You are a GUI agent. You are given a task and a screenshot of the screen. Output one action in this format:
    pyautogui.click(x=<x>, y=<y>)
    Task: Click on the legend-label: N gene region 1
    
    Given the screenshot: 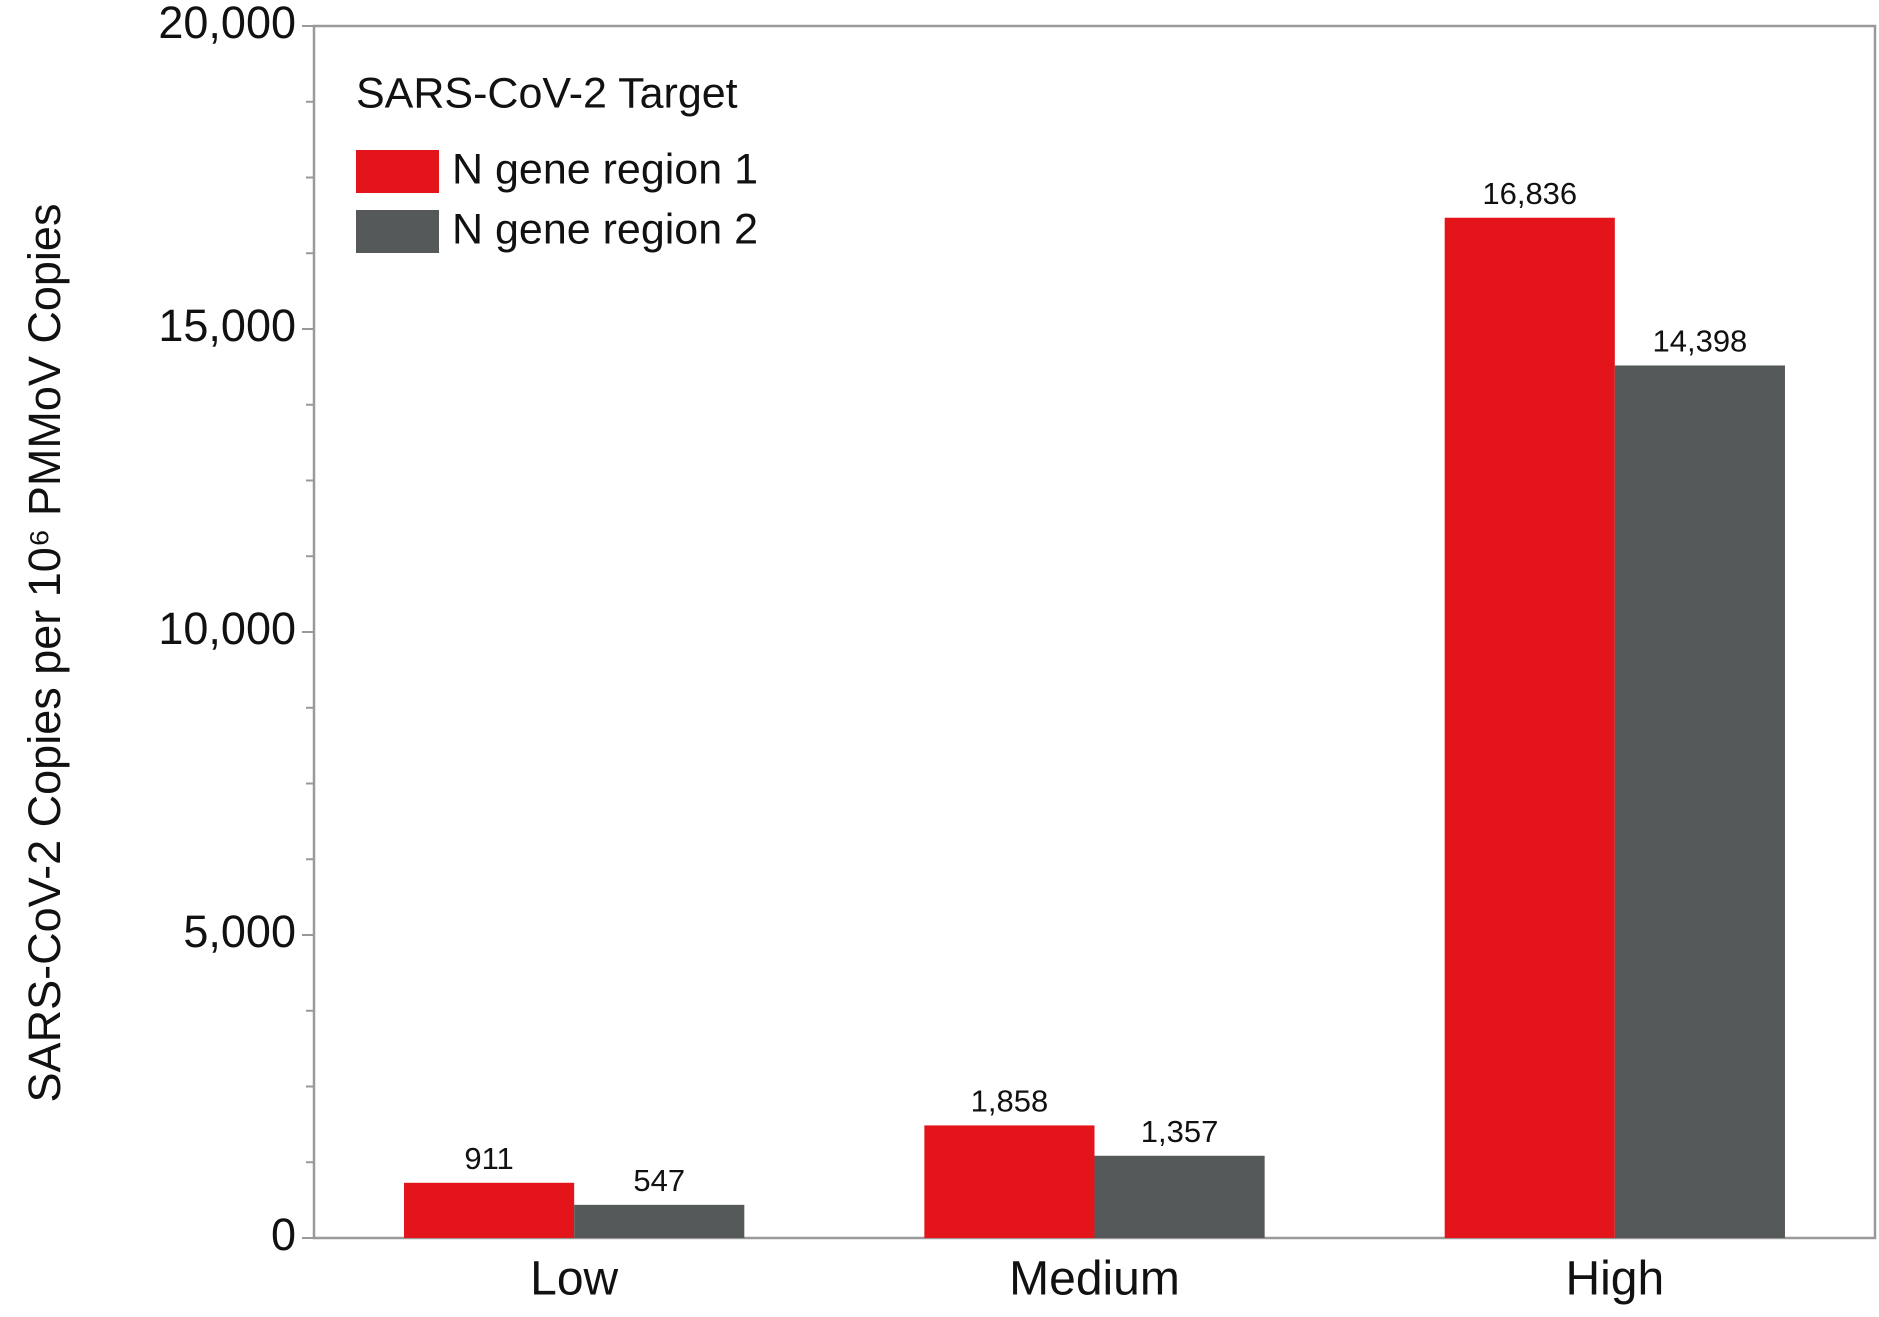 What is the action you would take?
    pyautogui.click(x=605, y=169)
    